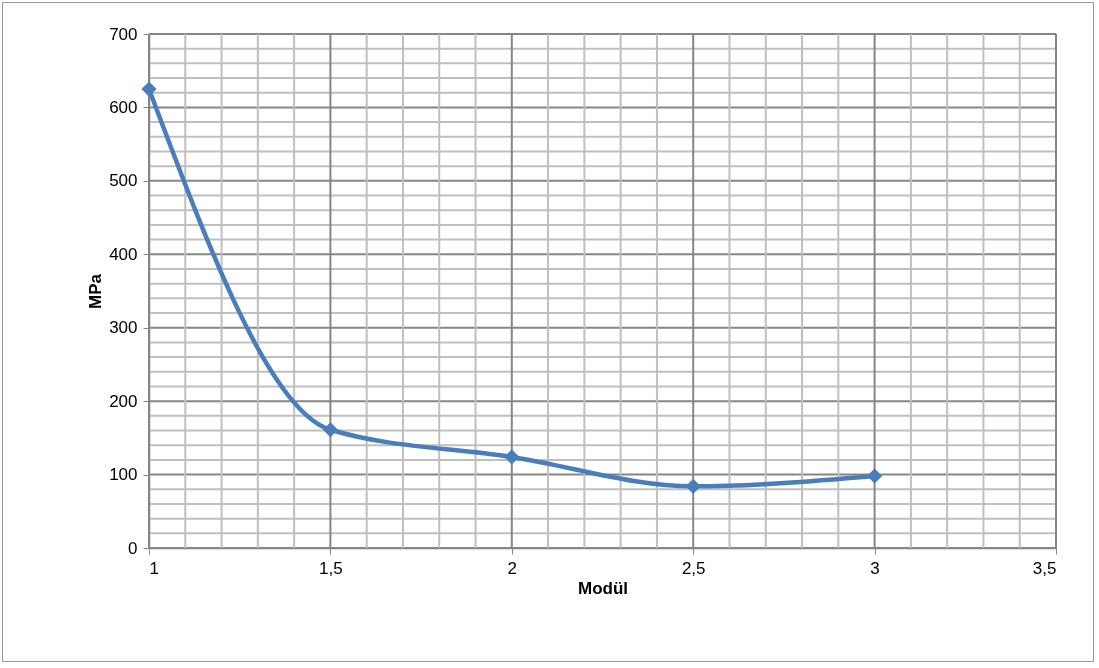 The width and height of the screenshot is (1099, 668). Describe the element at coordinates (123, 475) in the screenshot. I see `y-tick-label: 100` at that location.